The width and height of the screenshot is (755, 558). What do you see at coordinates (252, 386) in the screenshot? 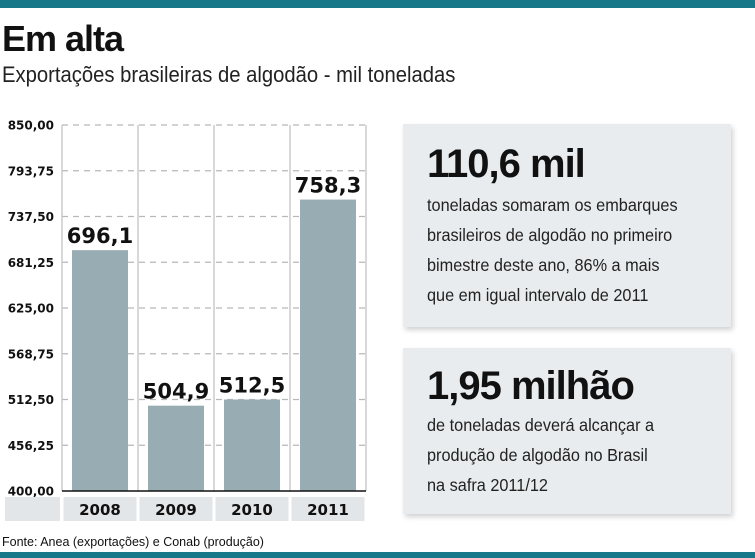
I see `data-label: 512,5` at bounding box center [252, 386].